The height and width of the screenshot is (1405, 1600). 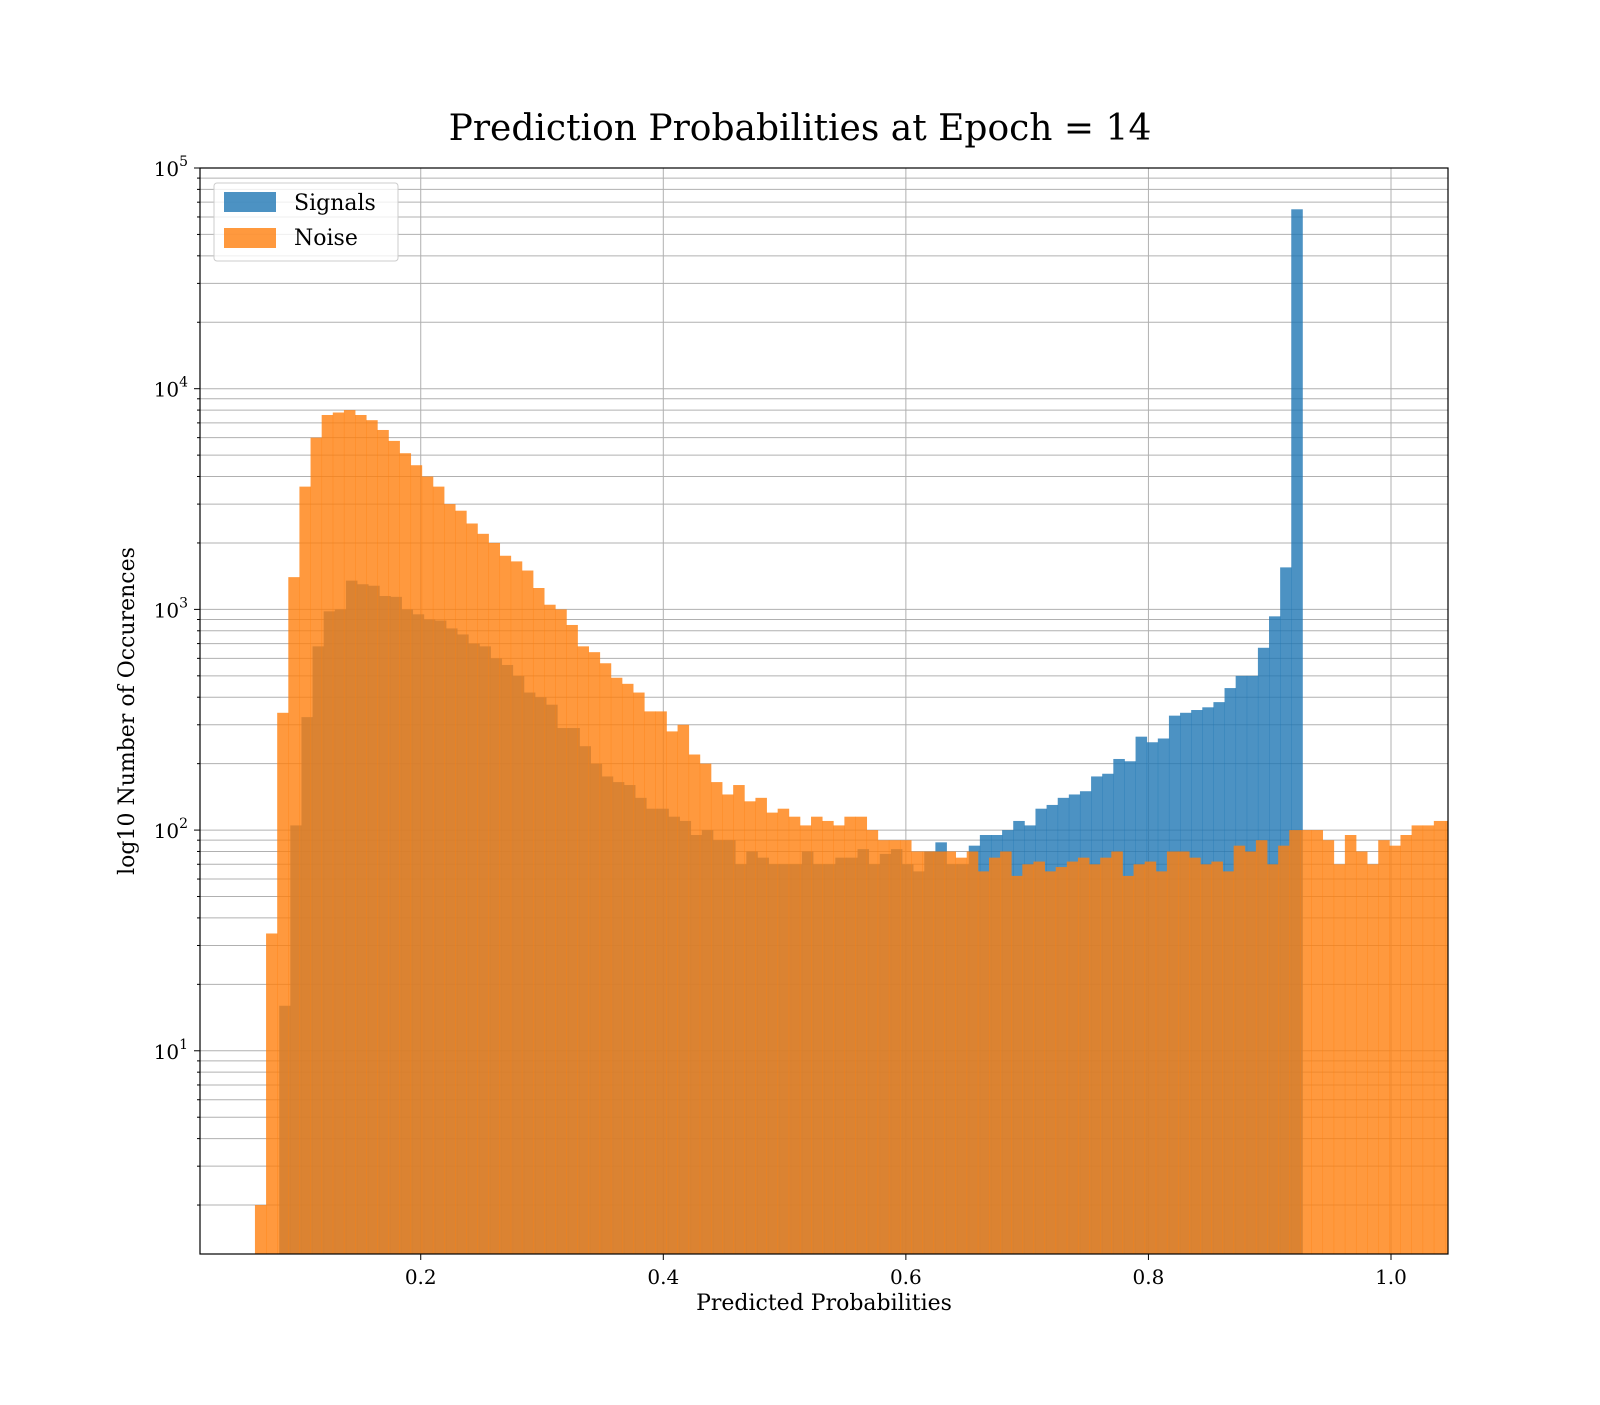 What do you see at coordinates (1297, 732) in the screenshot?
I see `bar-signals` at bounding box center [1297, 732].